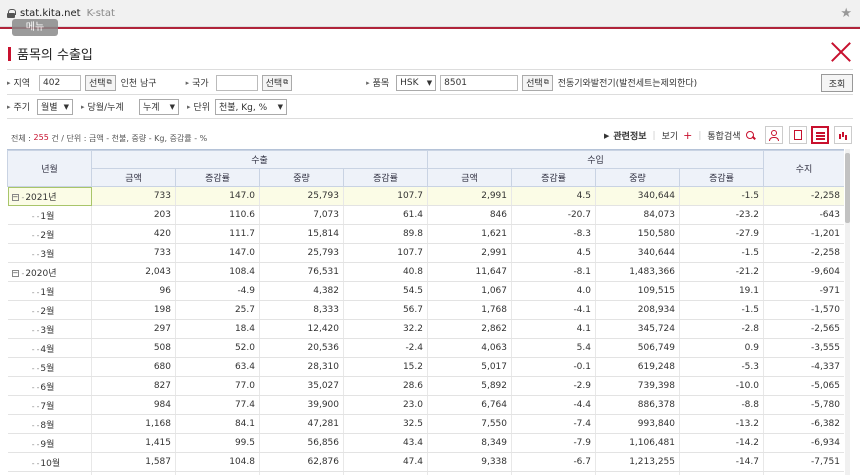 This screenshot has height=475, width=860. What do you see at coordinates (301, 348) in the screenshot?
I see `value-cell: 20,536` at bounding box center [301, 348].